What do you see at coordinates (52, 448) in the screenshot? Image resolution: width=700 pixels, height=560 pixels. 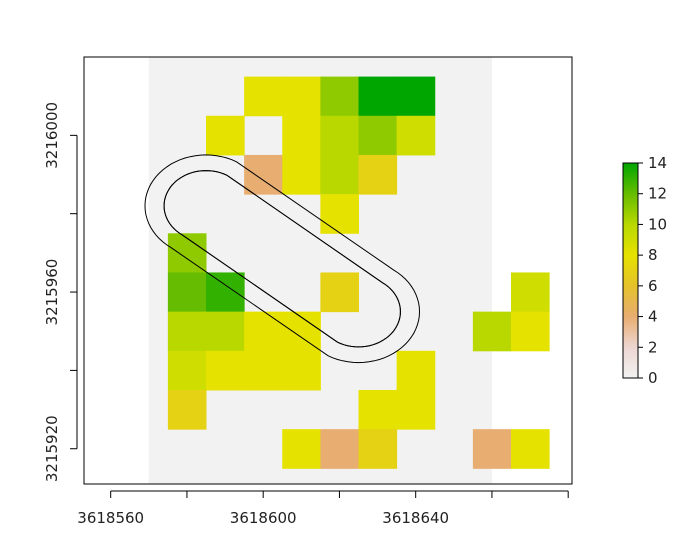 I see `y-tick-label: 3215920` at bounding box center [52, 448].